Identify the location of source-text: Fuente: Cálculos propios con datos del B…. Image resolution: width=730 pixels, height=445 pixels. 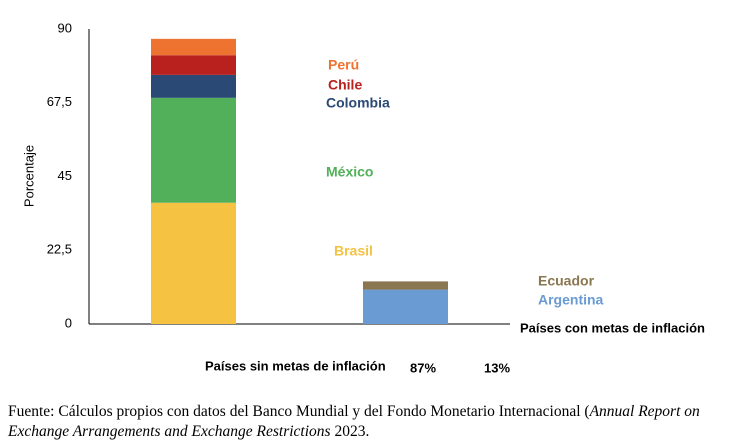
(299, 411).